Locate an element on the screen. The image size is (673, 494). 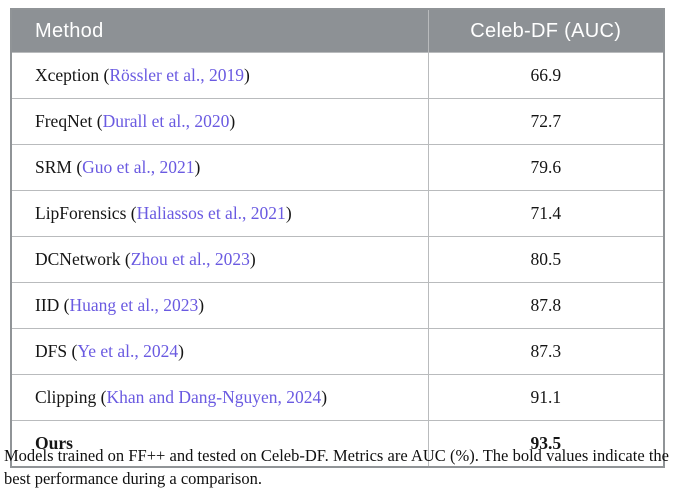
citation-link: Guo et al., 2021 is located at coordinates (138, 167).